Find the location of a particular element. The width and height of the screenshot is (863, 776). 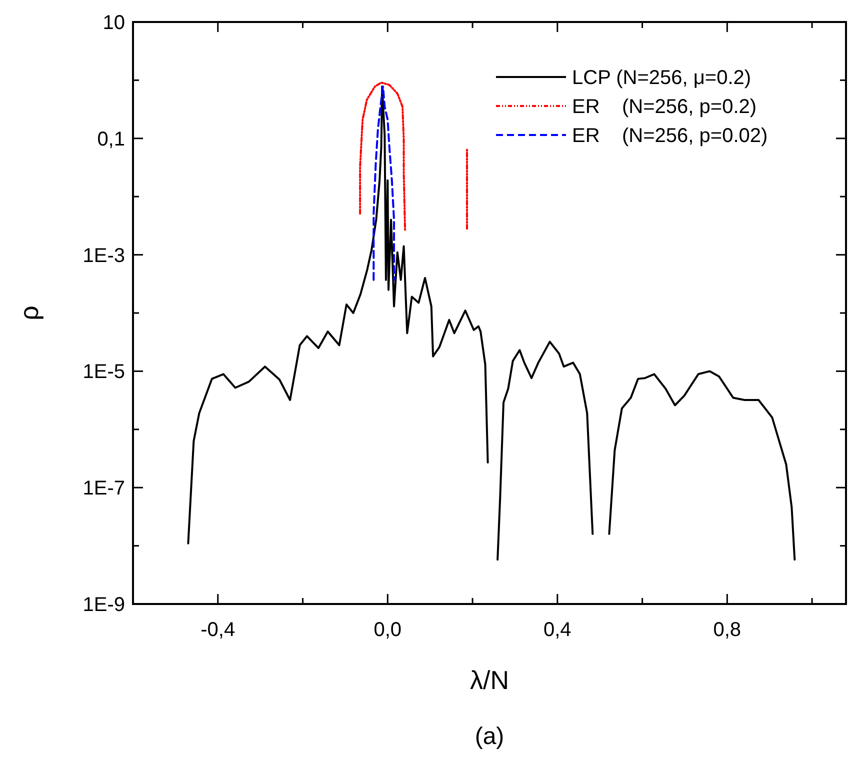

x-tick-label: 0,4 is located at coordinates (558, 630).